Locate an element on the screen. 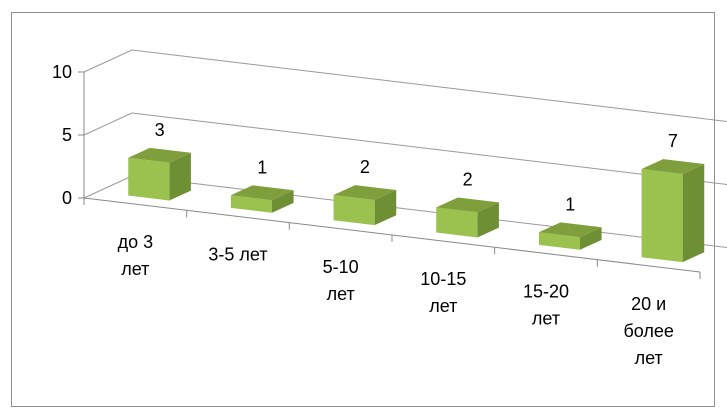 The height and width of the screenshot is (416, 727). category-label-line: 3-5 лет is located at coordinates (237, 255).